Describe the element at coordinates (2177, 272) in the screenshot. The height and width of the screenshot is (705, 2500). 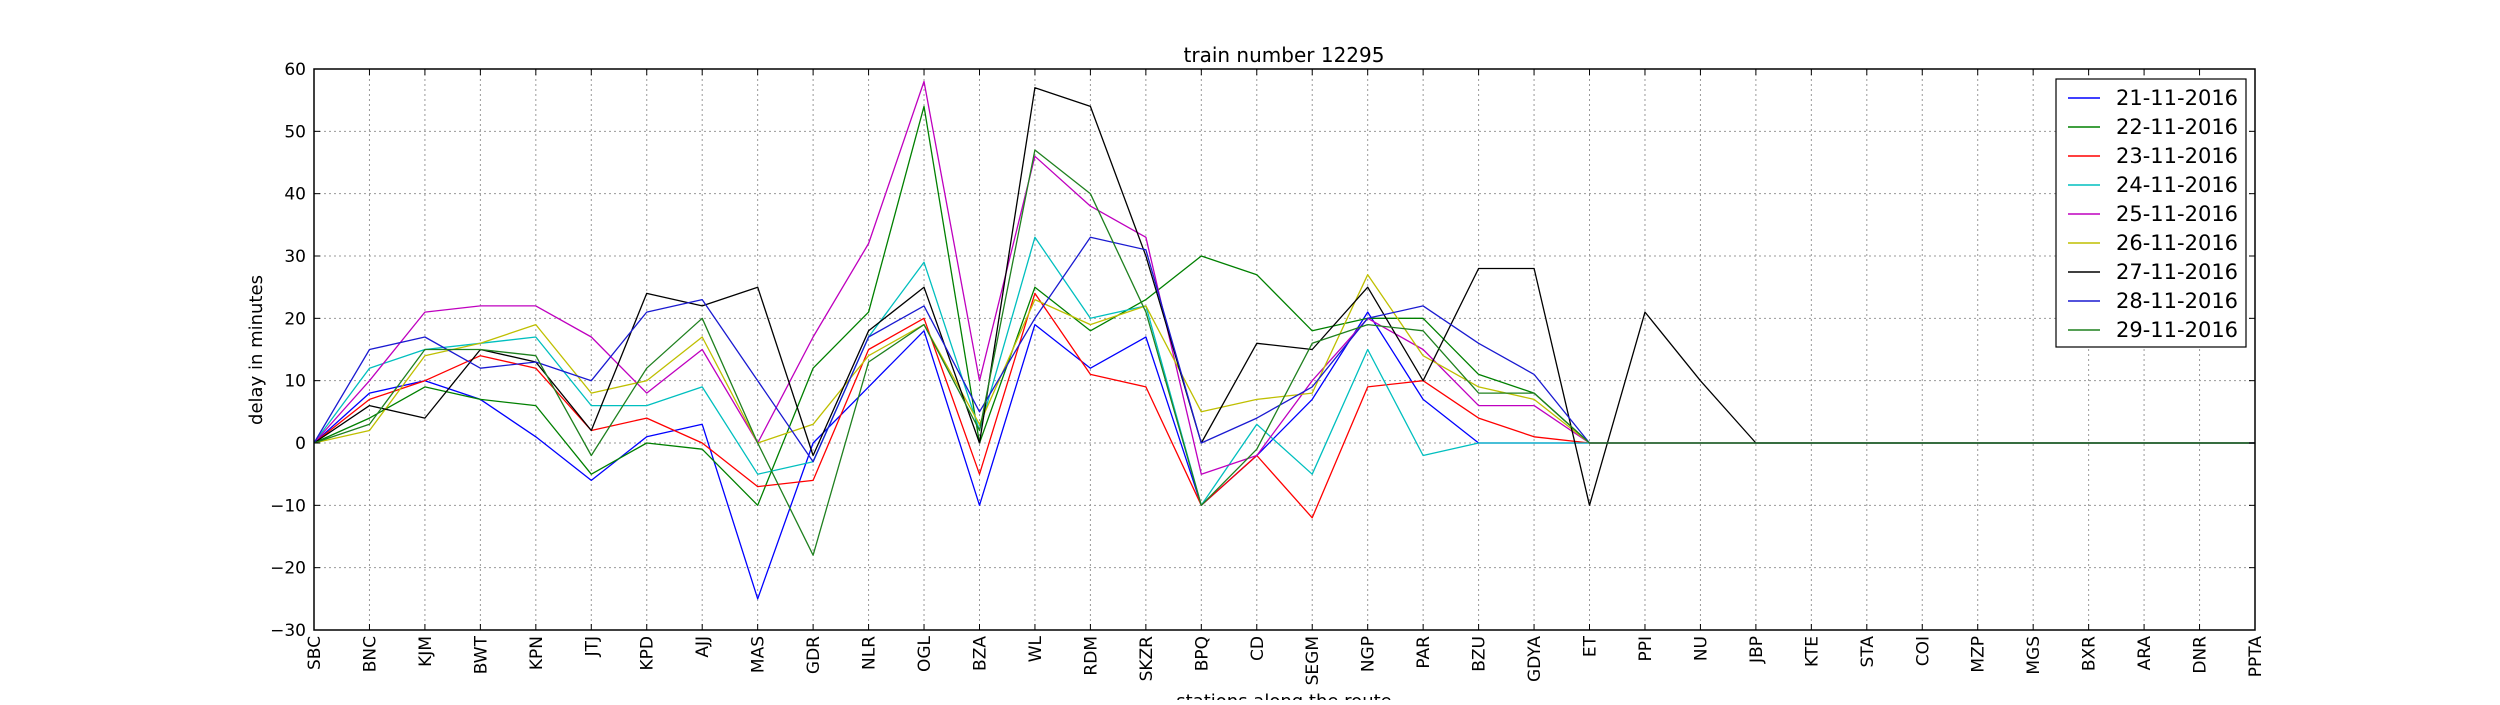
I see `legend-entry-label: 27-11-2016` at that location.